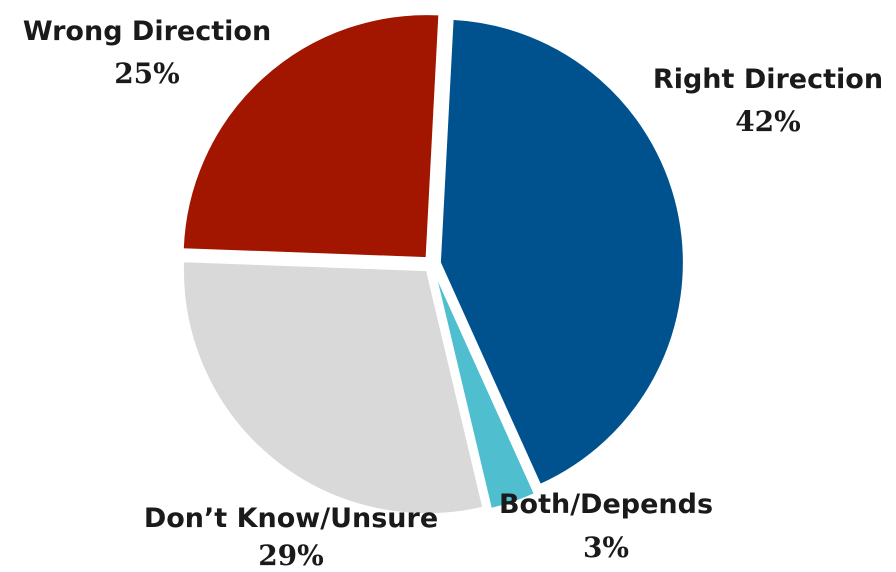 The width and height of the screenshot is (896, 572). What do you see at coordinates (291, 555) in the screenshot?
I see `slice-value-dont-know-unsure: 29%` at bounding box center [291, 555].